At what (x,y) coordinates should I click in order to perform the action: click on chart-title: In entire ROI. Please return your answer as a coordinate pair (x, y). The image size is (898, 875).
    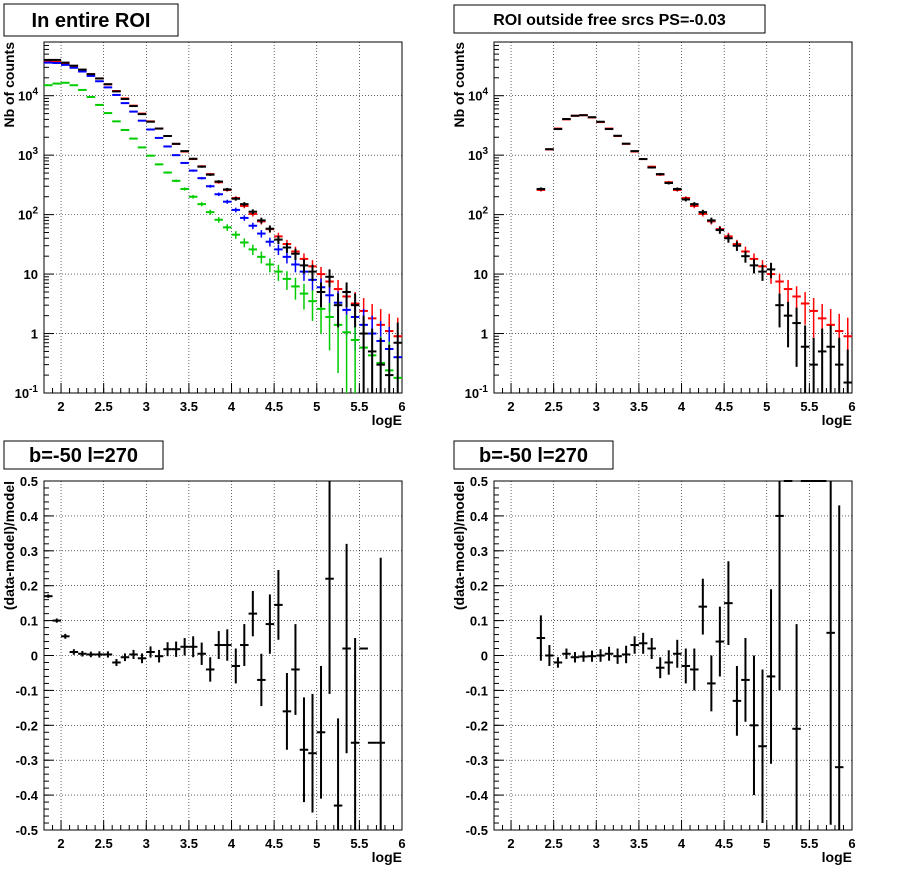
    Looking at the image, I should click on (91, 21).